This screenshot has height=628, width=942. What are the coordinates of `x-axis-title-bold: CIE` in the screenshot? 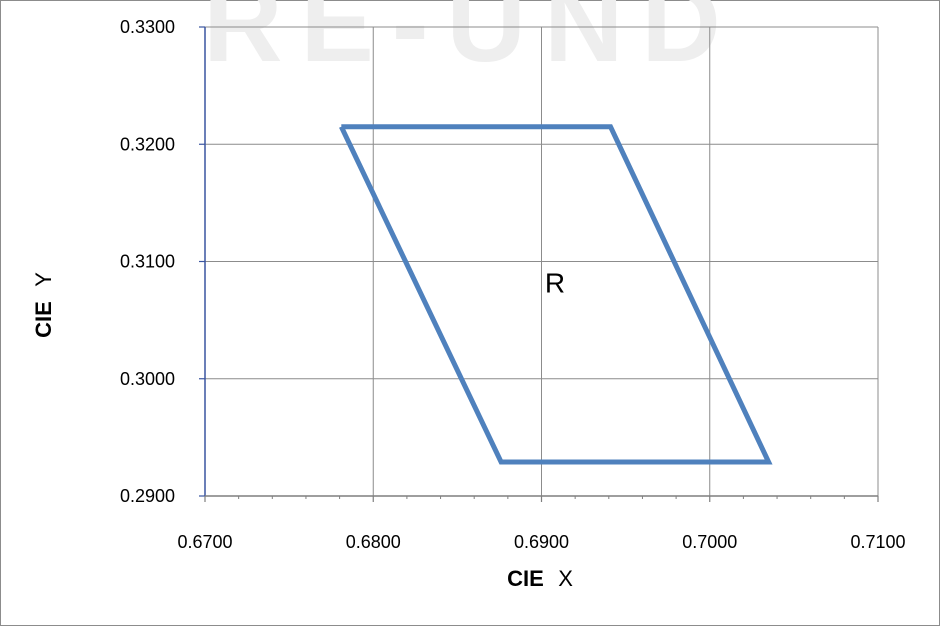 It's located at (525, 578).